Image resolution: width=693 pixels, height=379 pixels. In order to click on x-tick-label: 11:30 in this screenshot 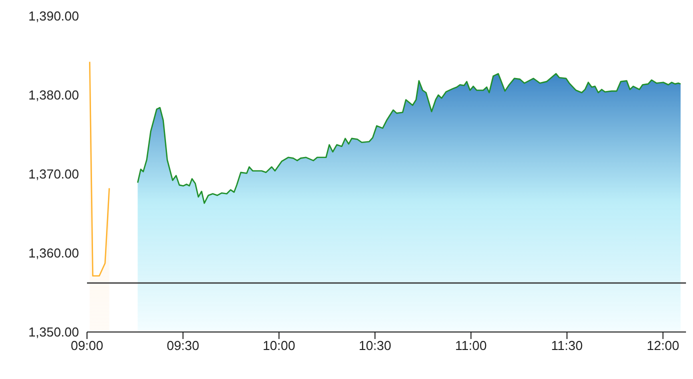, I will do `click(567, 346)`.